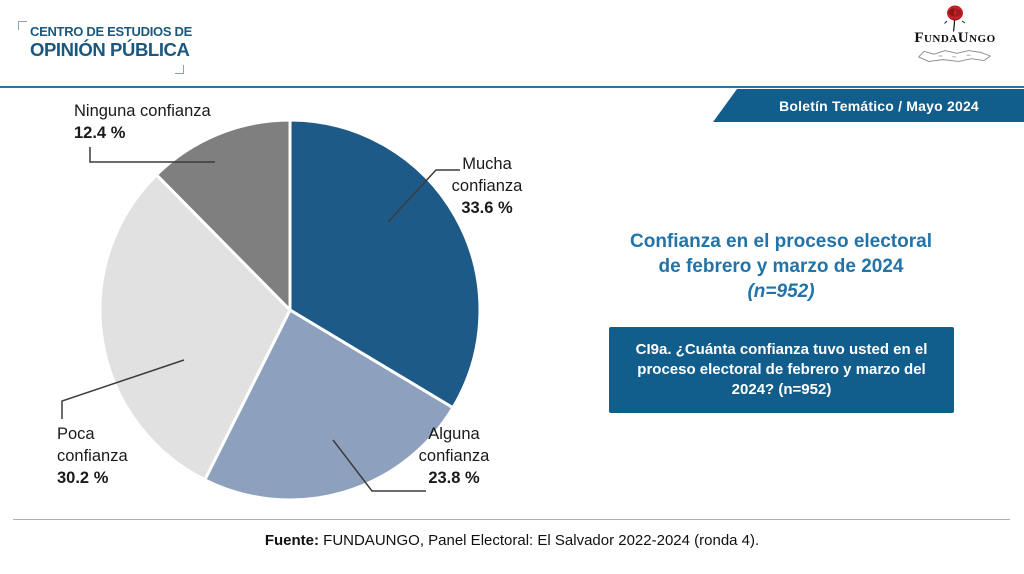 This screenshot has width=1024, height=574. I want to click on callout-ninguna-confianza: Ninguna confianza 12.4 %, so click(142, 122).